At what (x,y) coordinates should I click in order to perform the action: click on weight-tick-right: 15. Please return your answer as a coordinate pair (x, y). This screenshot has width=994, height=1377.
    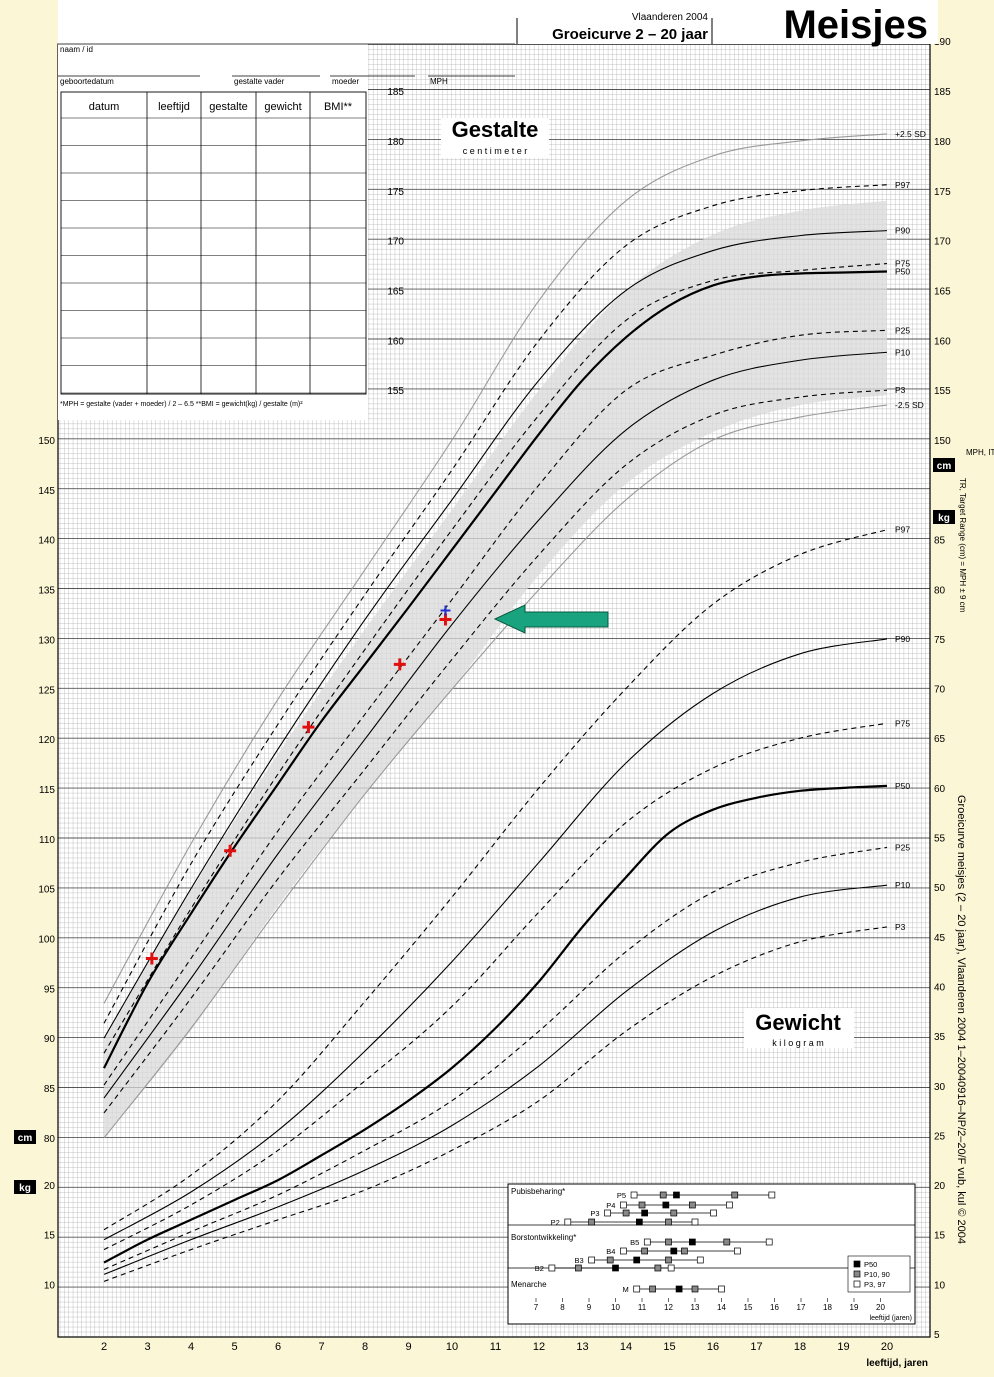
    Looking at the image, I should click on (940, 1236).